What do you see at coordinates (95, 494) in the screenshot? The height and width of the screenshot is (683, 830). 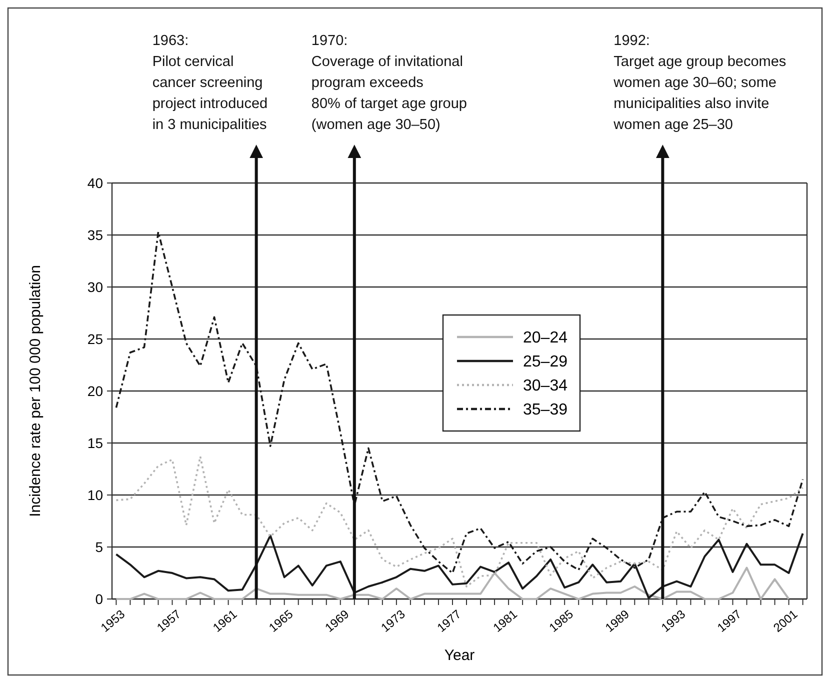 I see `y-tick-label: 10` at bounding box center [95, 494].